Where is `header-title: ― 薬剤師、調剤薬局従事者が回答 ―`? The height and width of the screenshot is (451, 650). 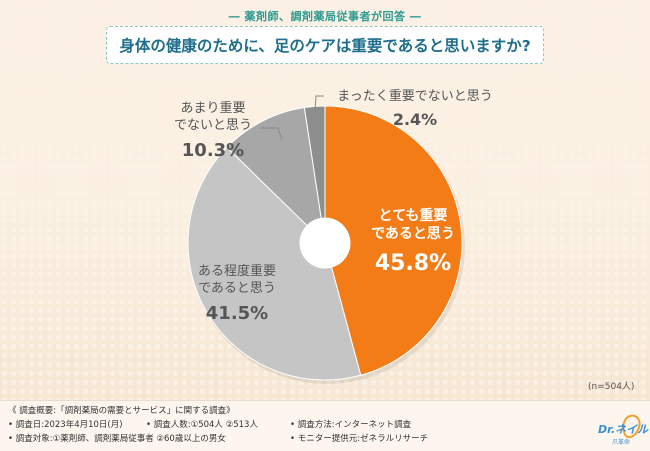
header-title: ― 薬剤師、調剤薬局従事者が回答 ― is located at coordinates (325, 16).